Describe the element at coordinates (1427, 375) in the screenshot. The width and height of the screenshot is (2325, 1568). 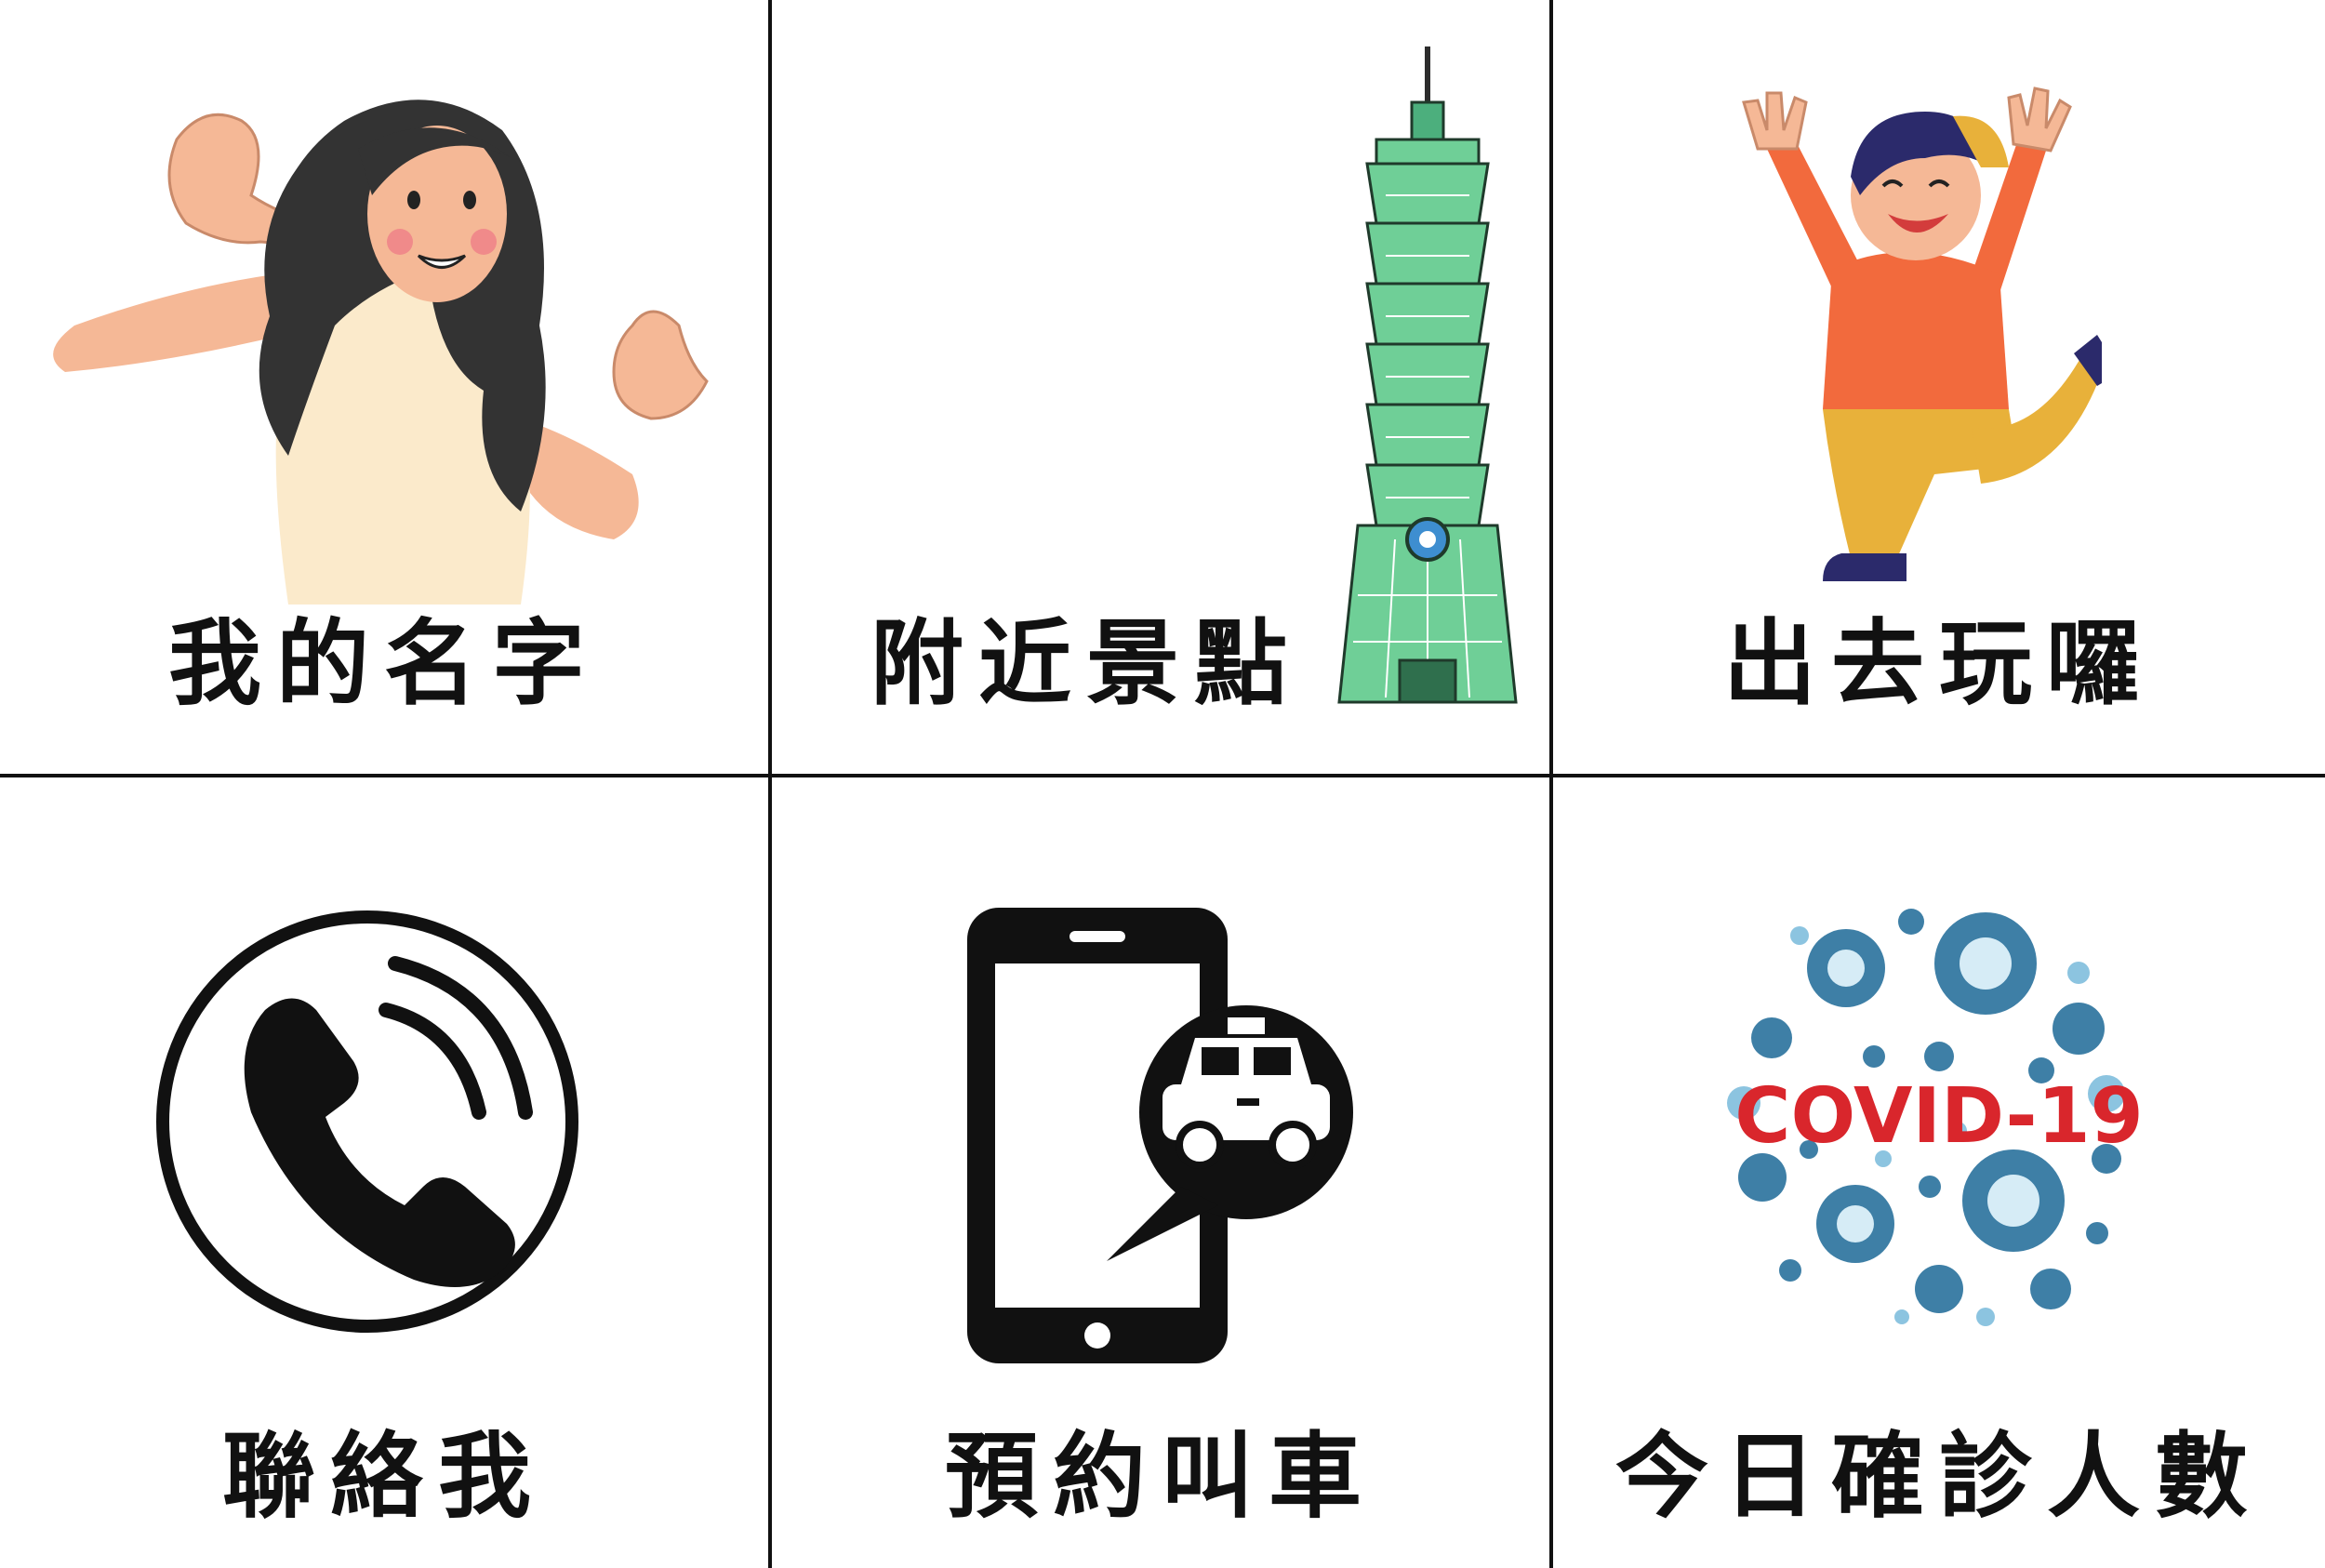
I see `taipei-101-tower-icon` at that location.